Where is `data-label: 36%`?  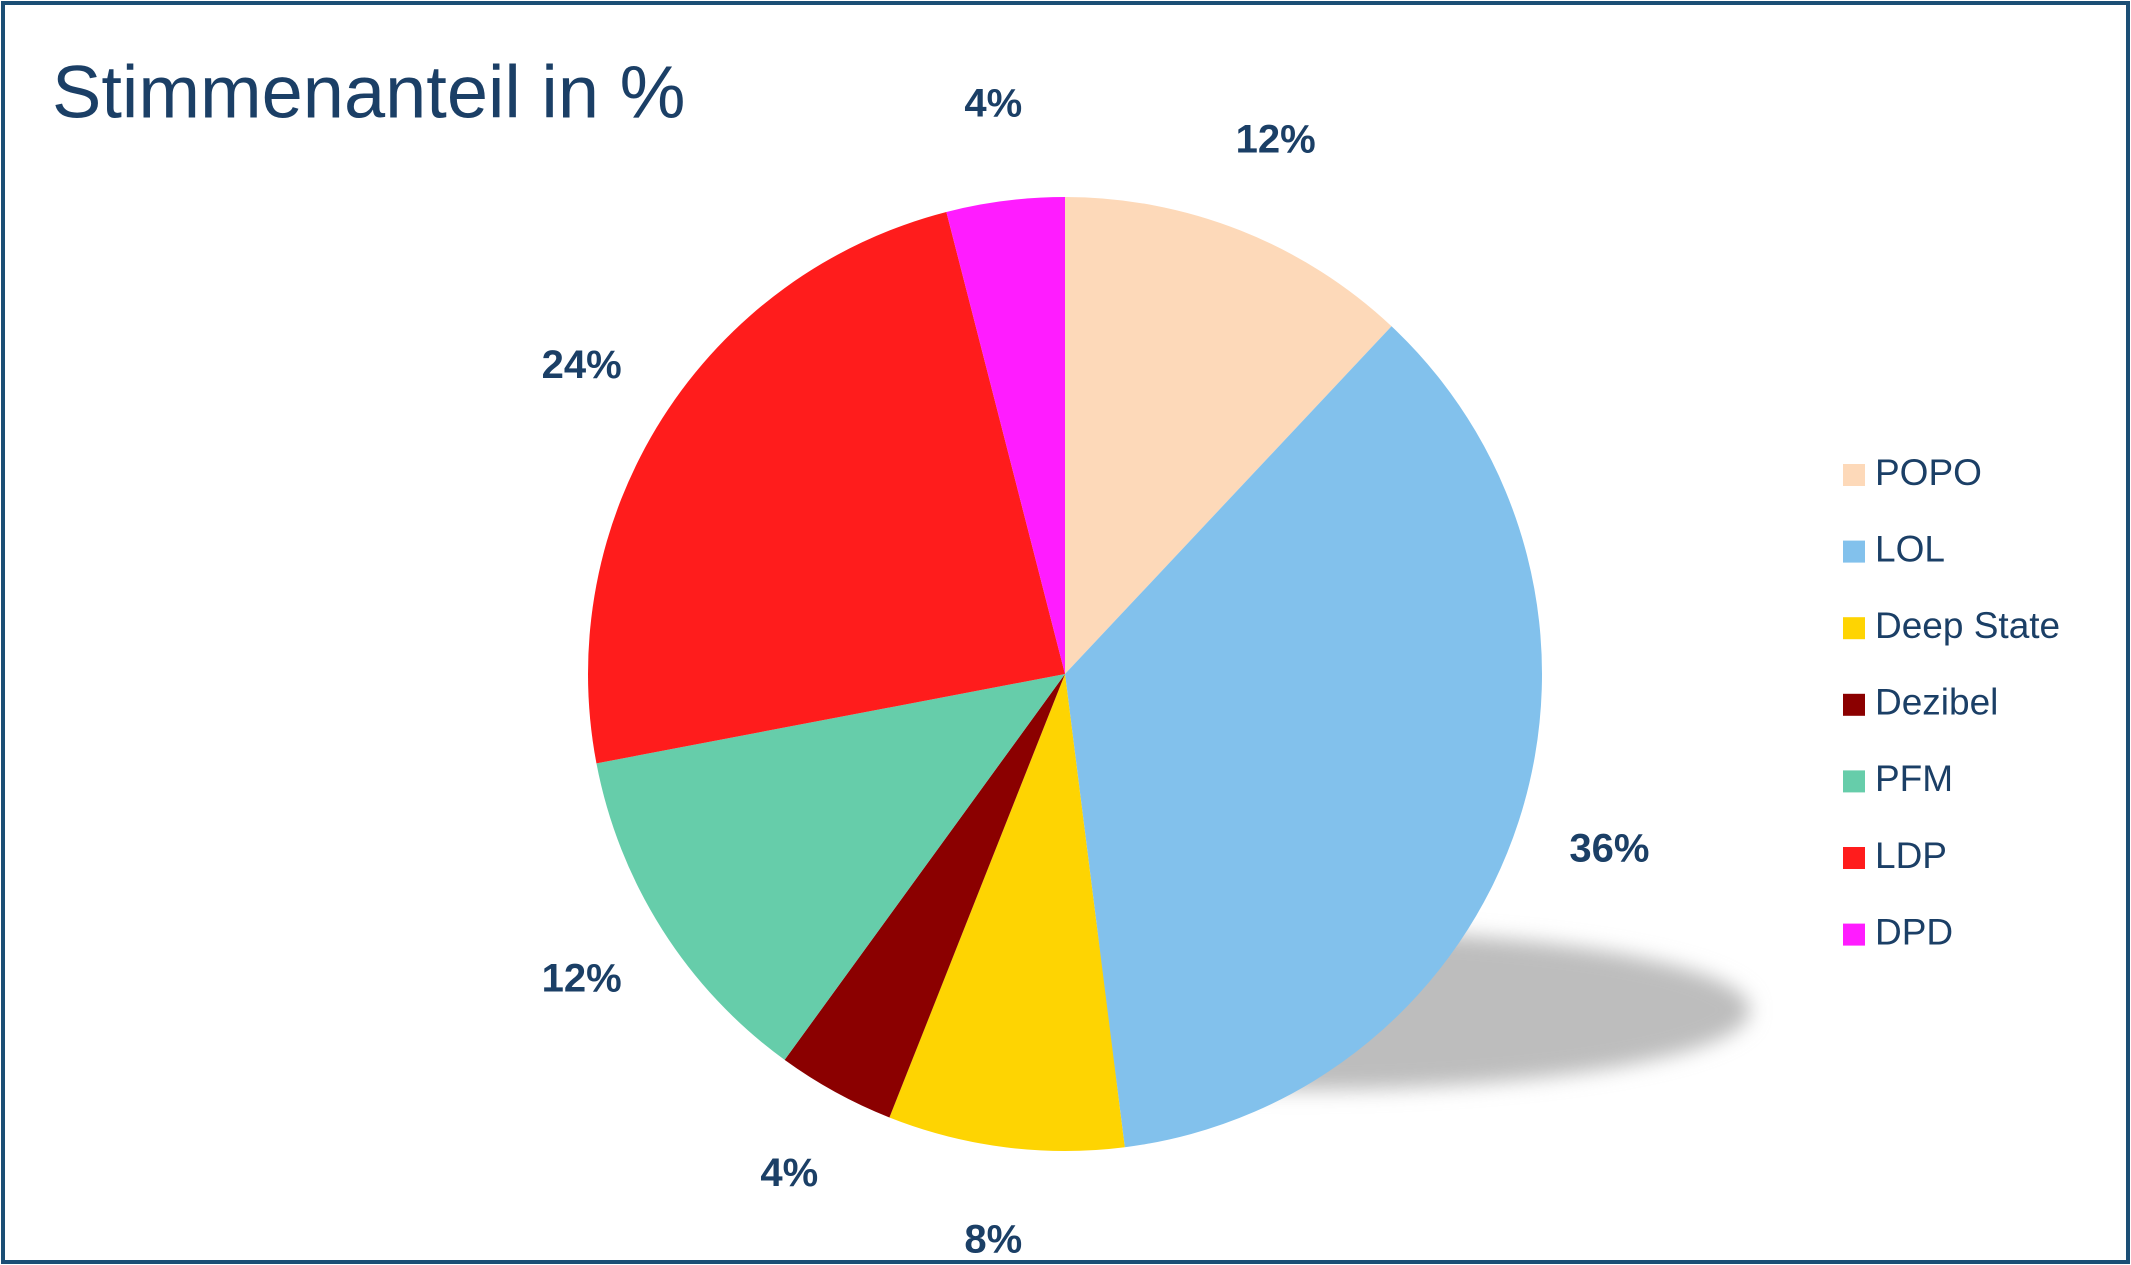
data-label: 36% is located at coordinates (1609, 848).